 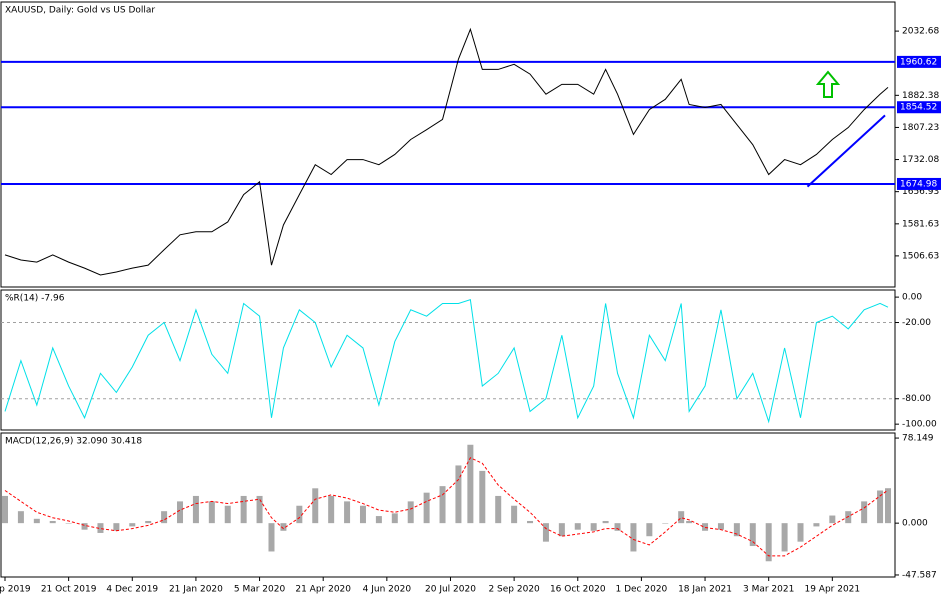 I want to click on x-tick-label: 19 Apr 2021, so click(x=832, y=590).